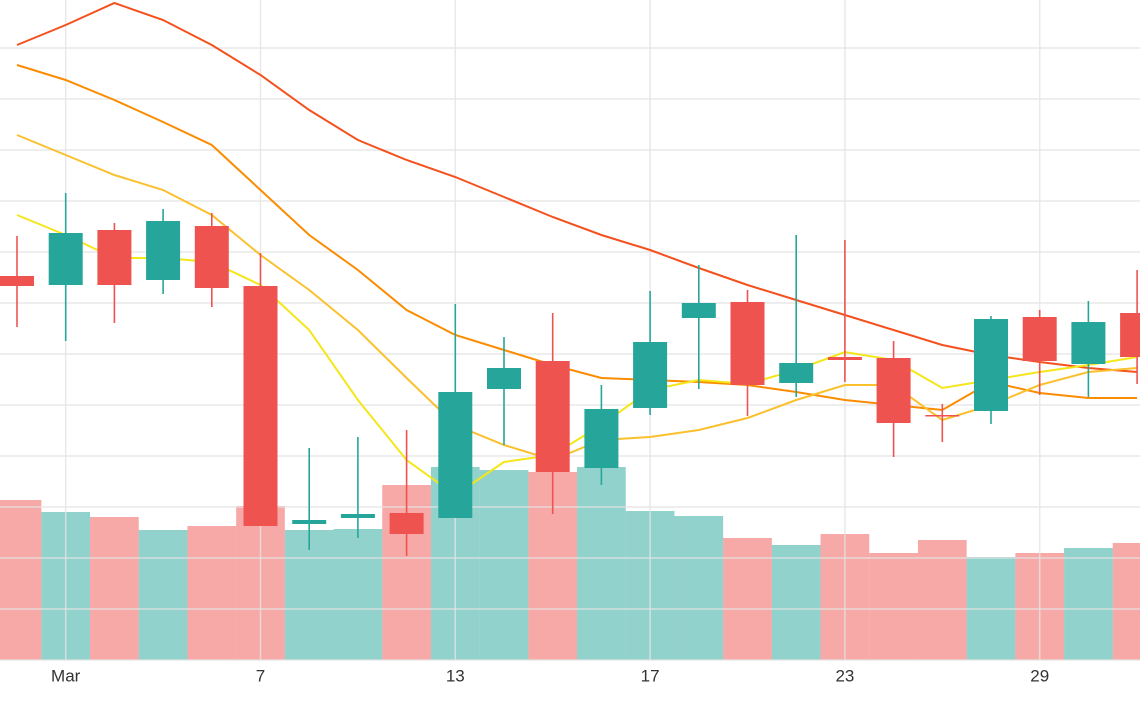 This screenshot has height=710, width=1140. Describe the element at coordinates (260, 675) in the screenshot. I see `x-tick-label: 7` at that location.